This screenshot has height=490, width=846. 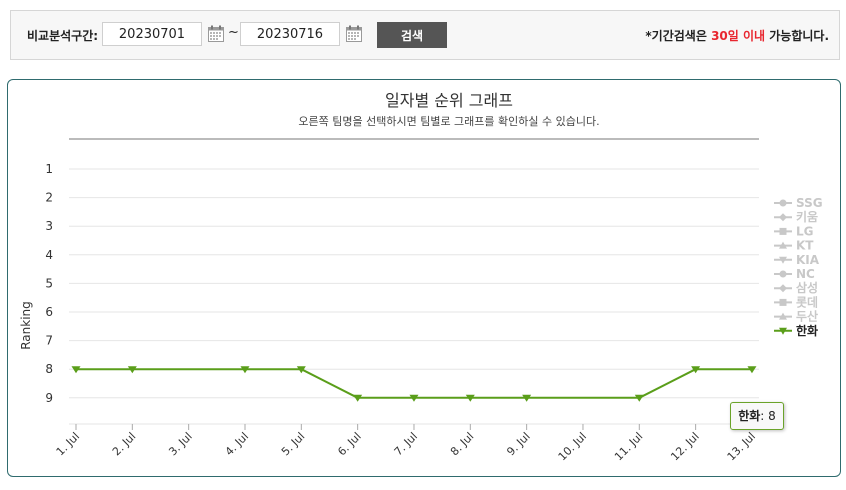 I want to click on date-filter-bar: 비교분석구간: ~ 검색 *기간검색은 30일 이내 가능합니다., so click(x=425, y=35).